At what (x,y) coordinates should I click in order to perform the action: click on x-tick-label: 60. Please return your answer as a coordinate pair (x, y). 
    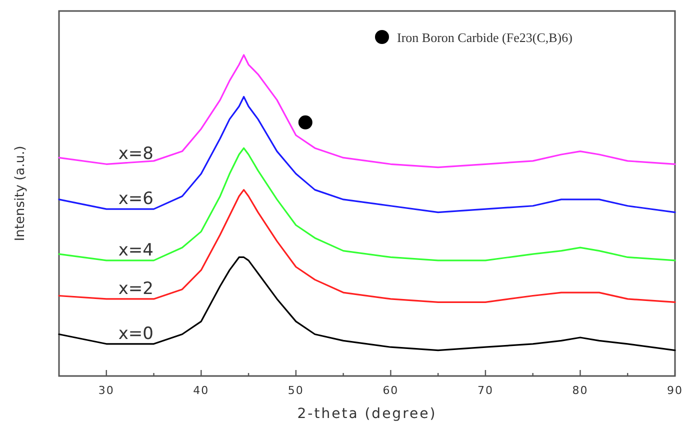
    Looking at the image, I should click on (390, 390).